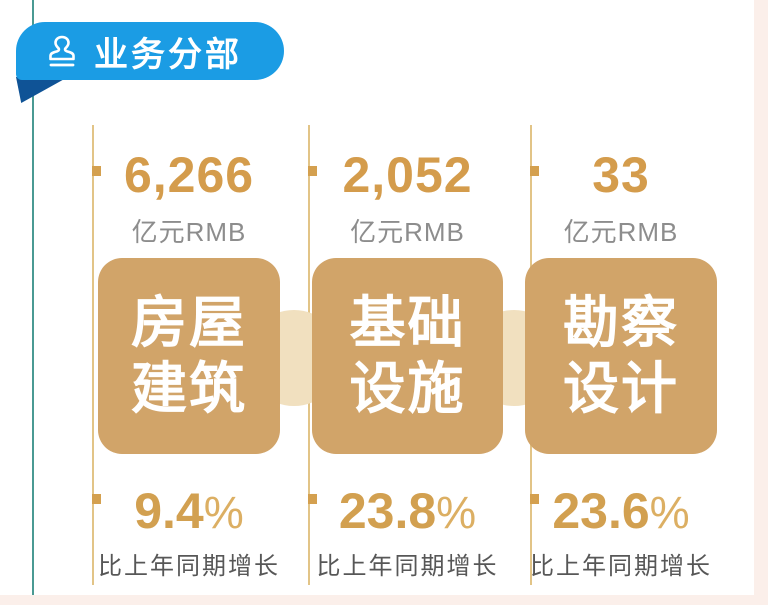 This screenshot has width=768, height=605. What do you see at coordinates (601, 511) in the screenshot?
I see `growth-value: 23.6` at bounding box center [601, 511].